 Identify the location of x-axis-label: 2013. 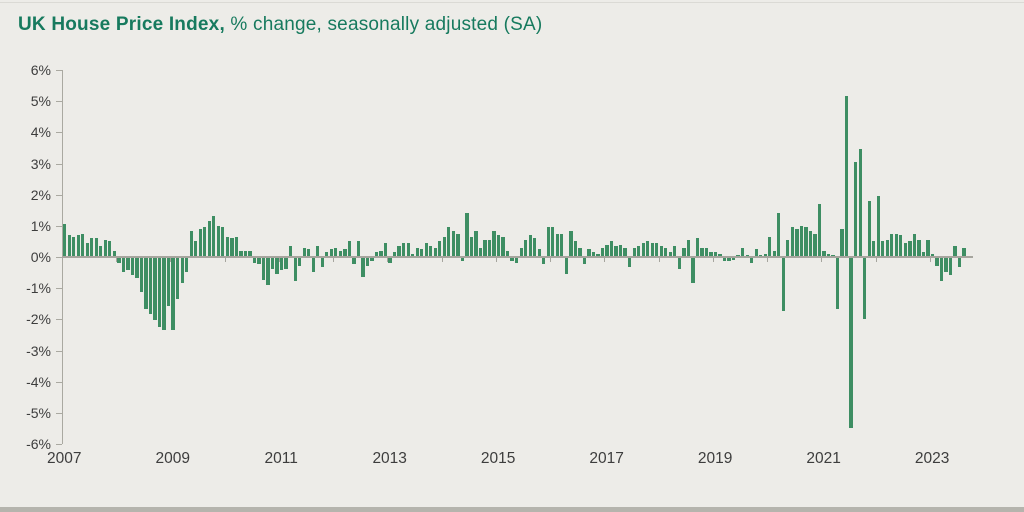
(389, 458).